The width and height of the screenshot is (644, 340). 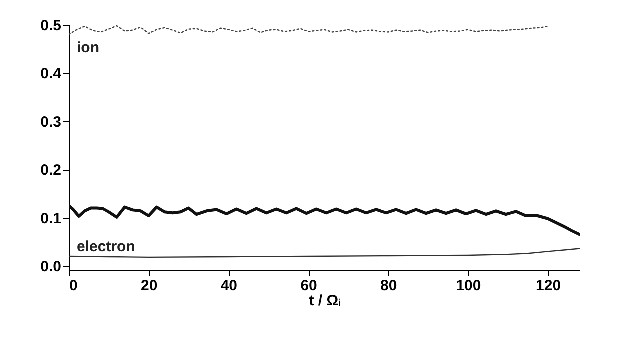 I want to click on x-tick-label: 80, so click(x=389, y=286).